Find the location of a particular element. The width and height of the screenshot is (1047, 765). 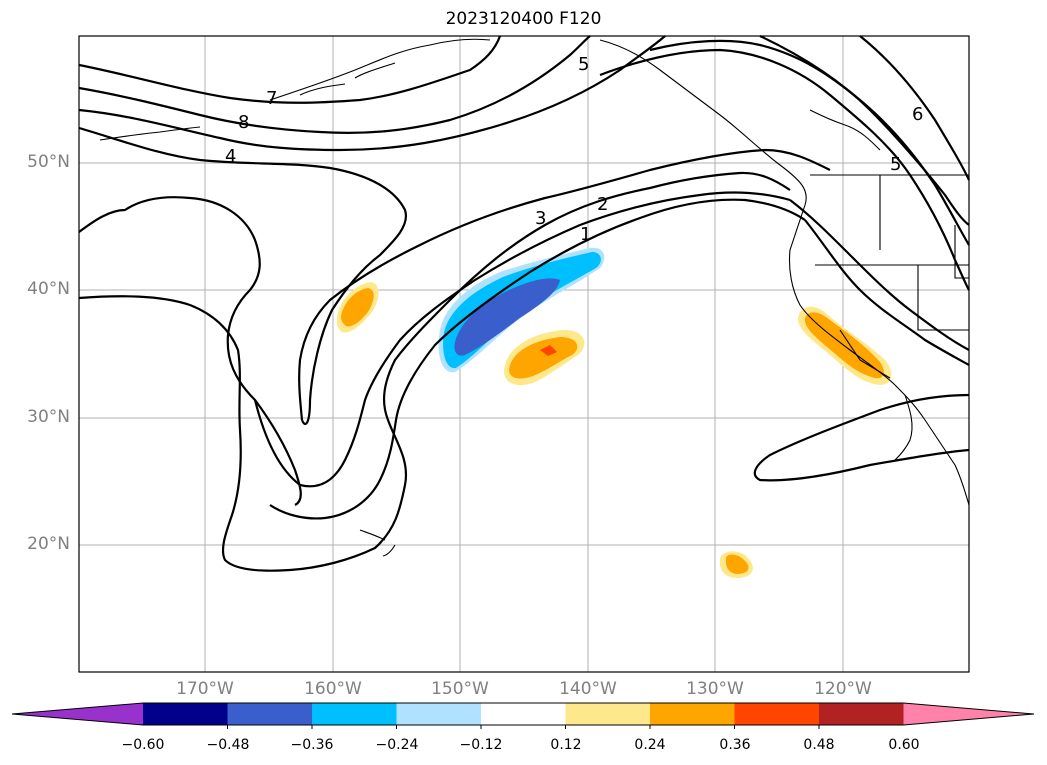

map-title: 2023120400 F120 is located at coordinates (523, 19).